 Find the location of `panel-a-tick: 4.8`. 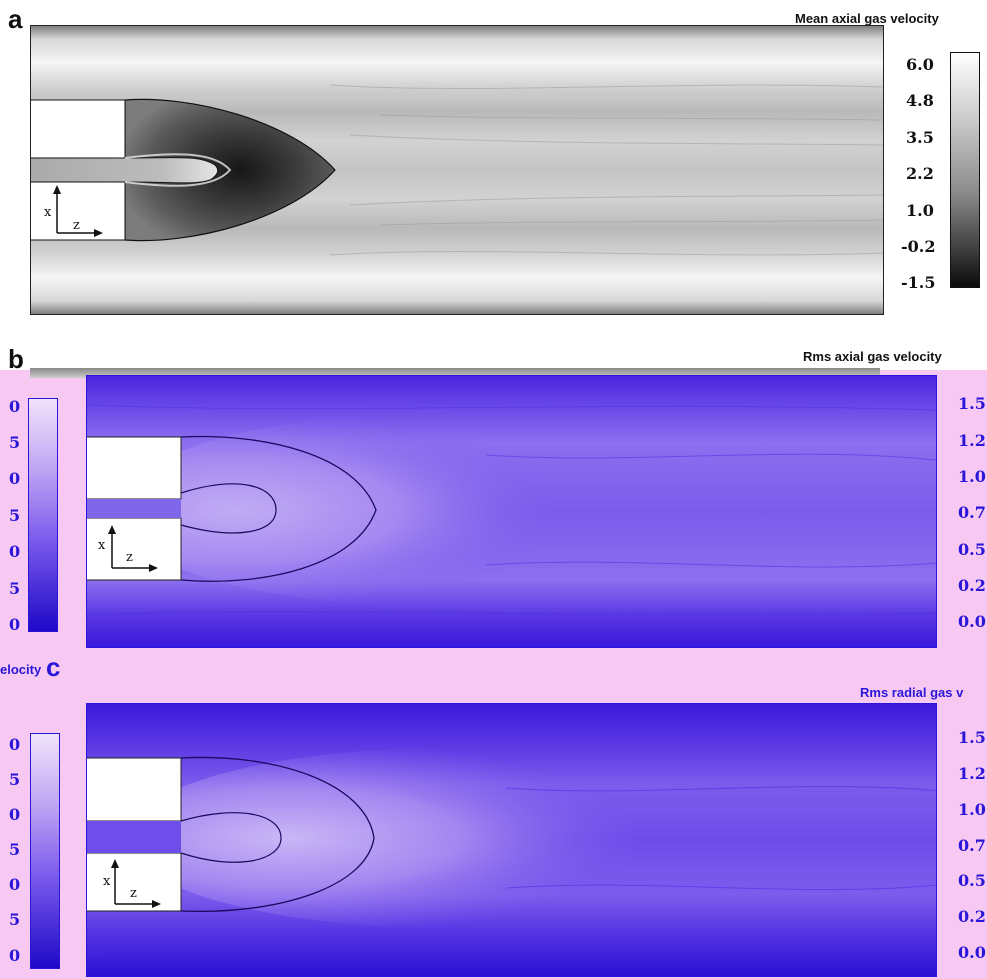

panel-a-tick: 4.8 is located at coordinates (920, 100).